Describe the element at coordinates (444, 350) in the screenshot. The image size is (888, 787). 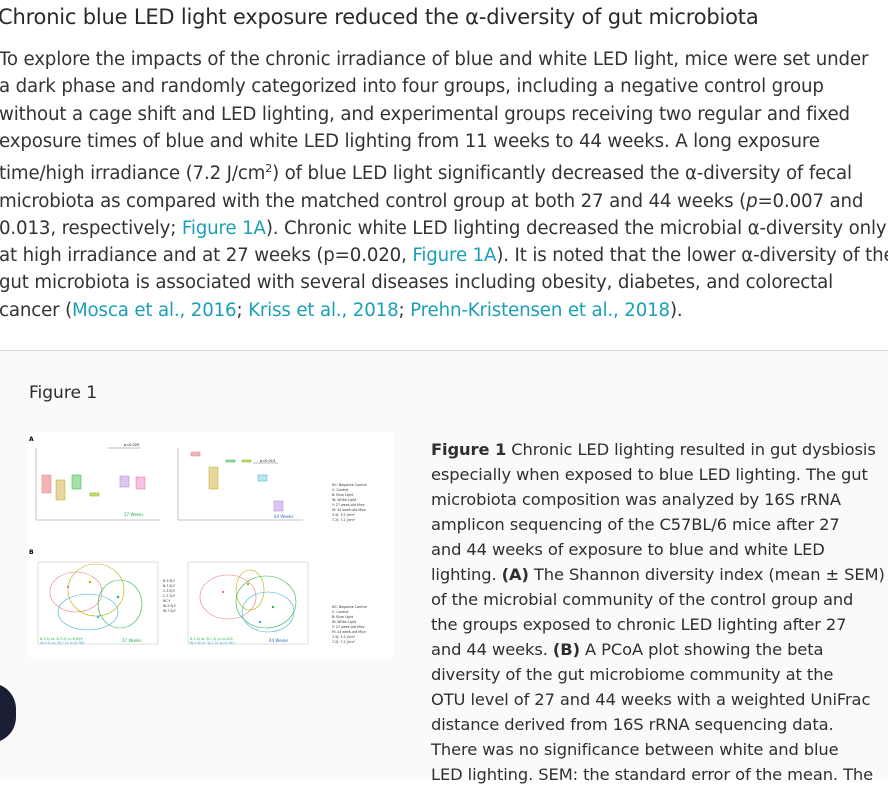
I see `section-divider` at that location.